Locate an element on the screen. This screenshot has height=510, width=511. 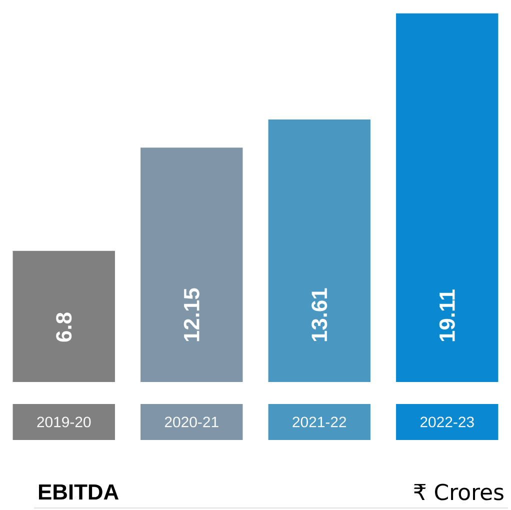
data-label: 12.15 is located at coordinates (192, 315).